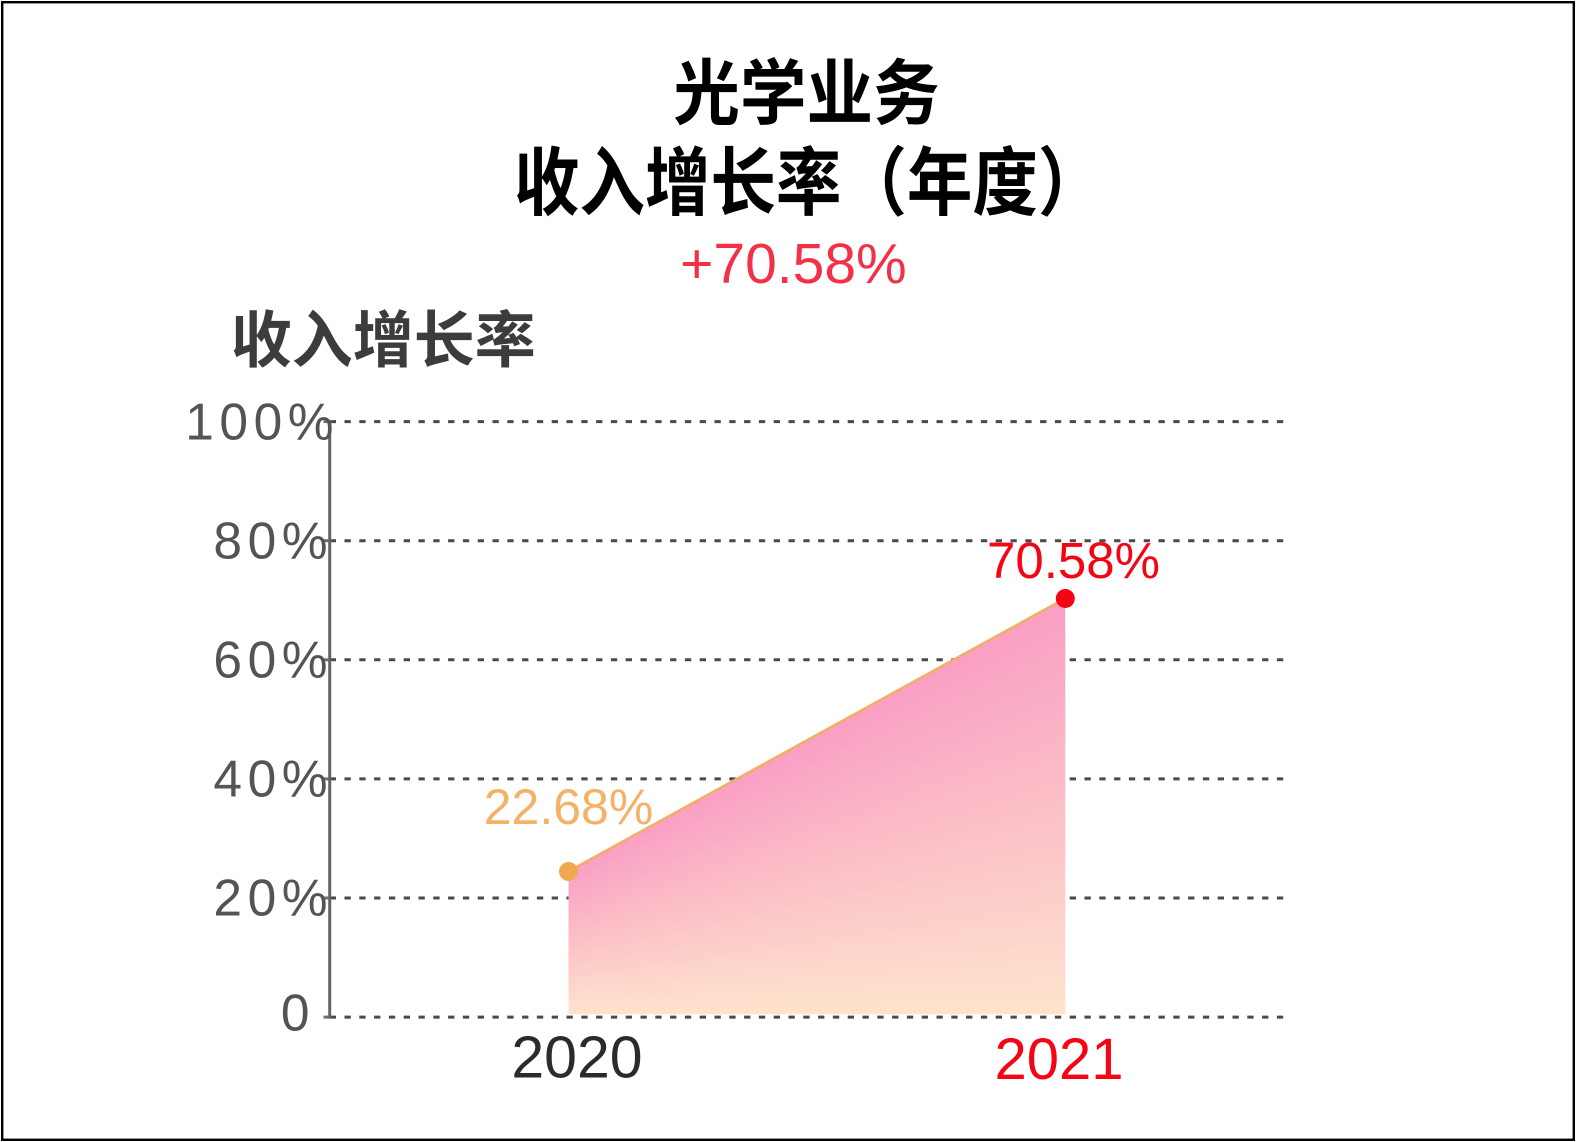 This screenshot has height=1142, width=1576. I want to click on svg-text: 2021, so click(1058, 1059).